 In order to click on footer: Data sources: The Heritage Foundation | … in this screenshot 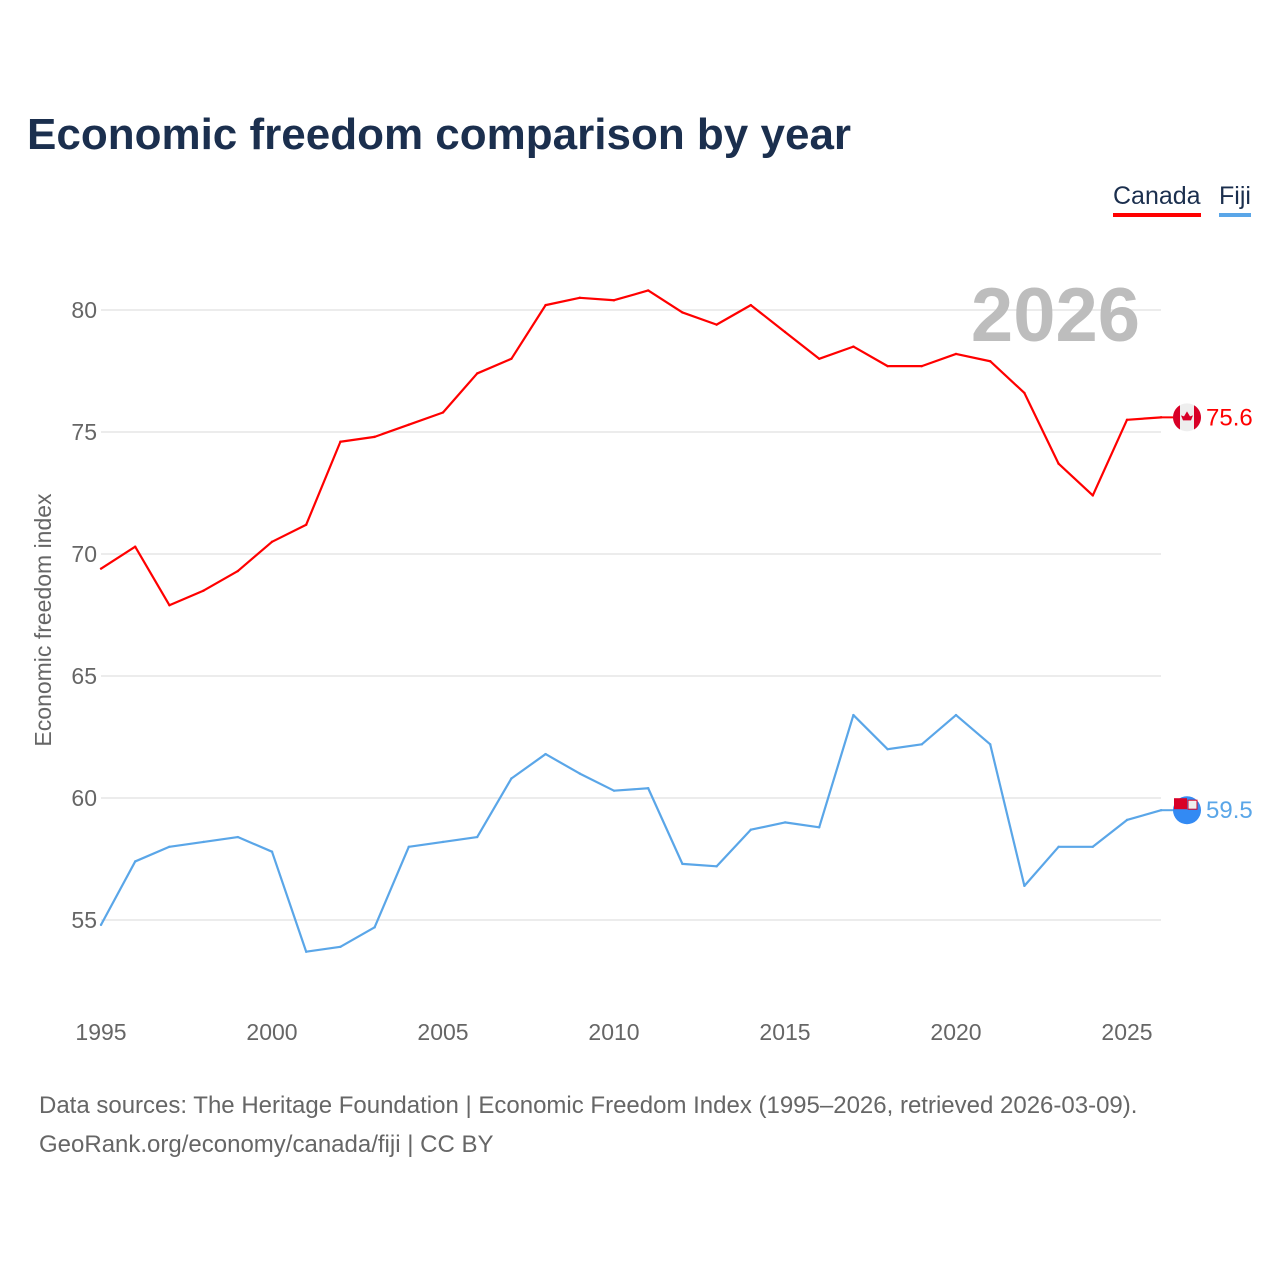, I will do `click(588, 1125)`.